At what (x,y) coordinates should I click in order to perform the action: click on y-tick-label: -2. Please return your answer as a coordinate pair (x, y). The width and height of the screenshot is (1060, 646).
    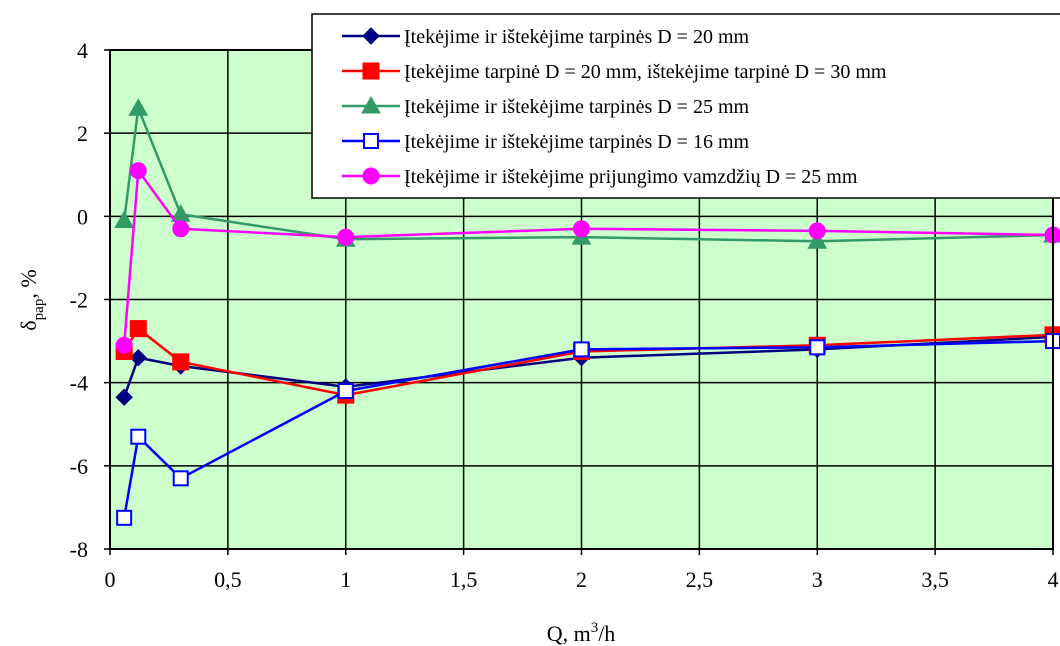
    Looking at the image, I should click on (79, 300).